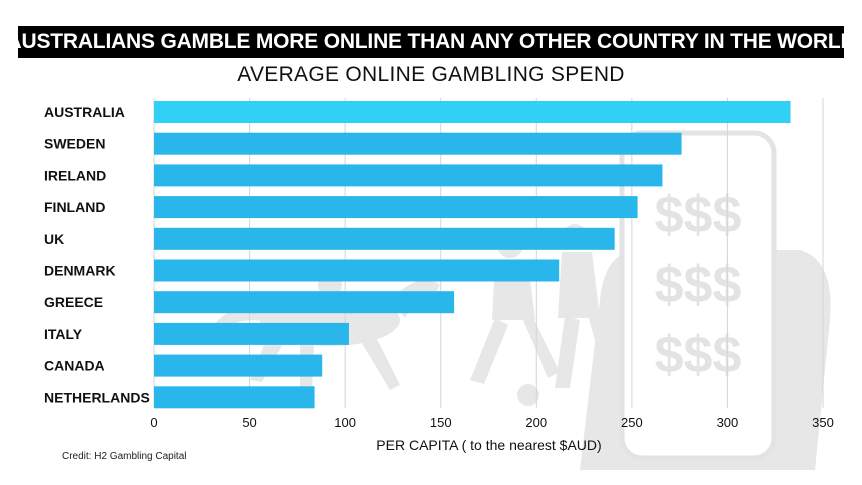 The height and width of the screenshot is (485, 862). What do you see at coordinates (536, 422) in the screenshot?
I see `x-tick-label: 200` at bounding box center [536, 422].